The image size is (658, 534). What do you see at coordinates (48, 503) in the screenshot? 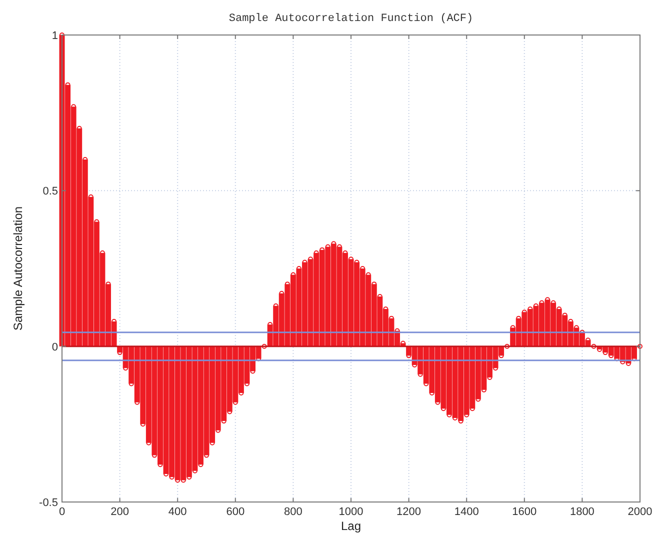
I see `y-tick-label: -0.5` at bounding box center [48, 503].